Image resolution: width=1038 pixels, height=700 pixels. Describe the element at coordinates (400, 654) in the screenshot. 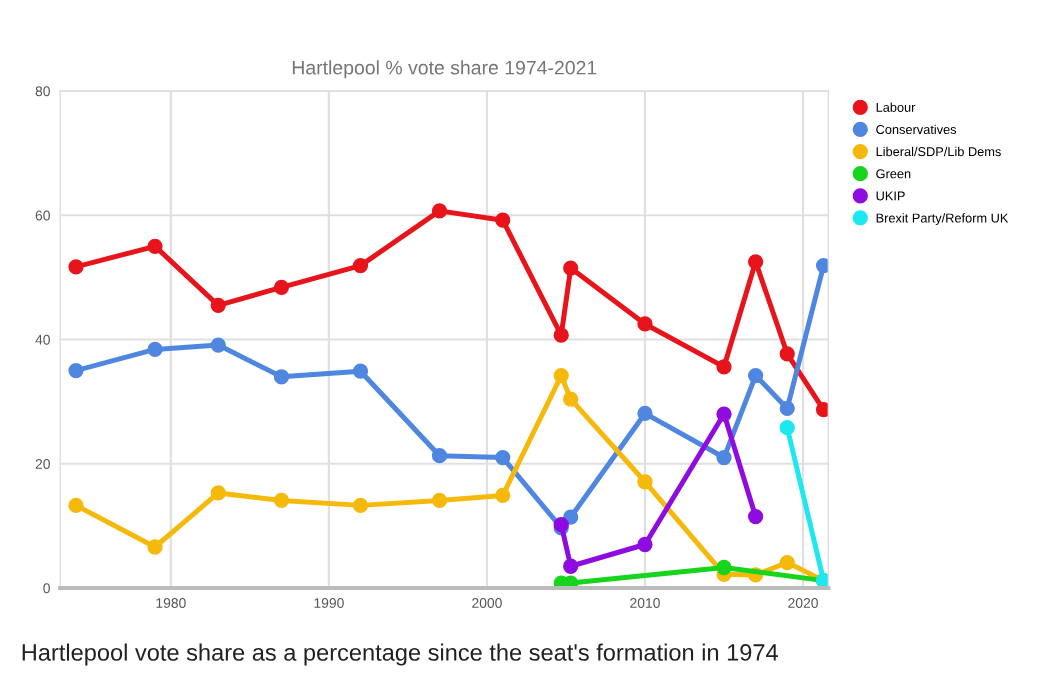

I see `text: Hartlepool vote share as a percentage since the seat's formation in 1974` at that location.